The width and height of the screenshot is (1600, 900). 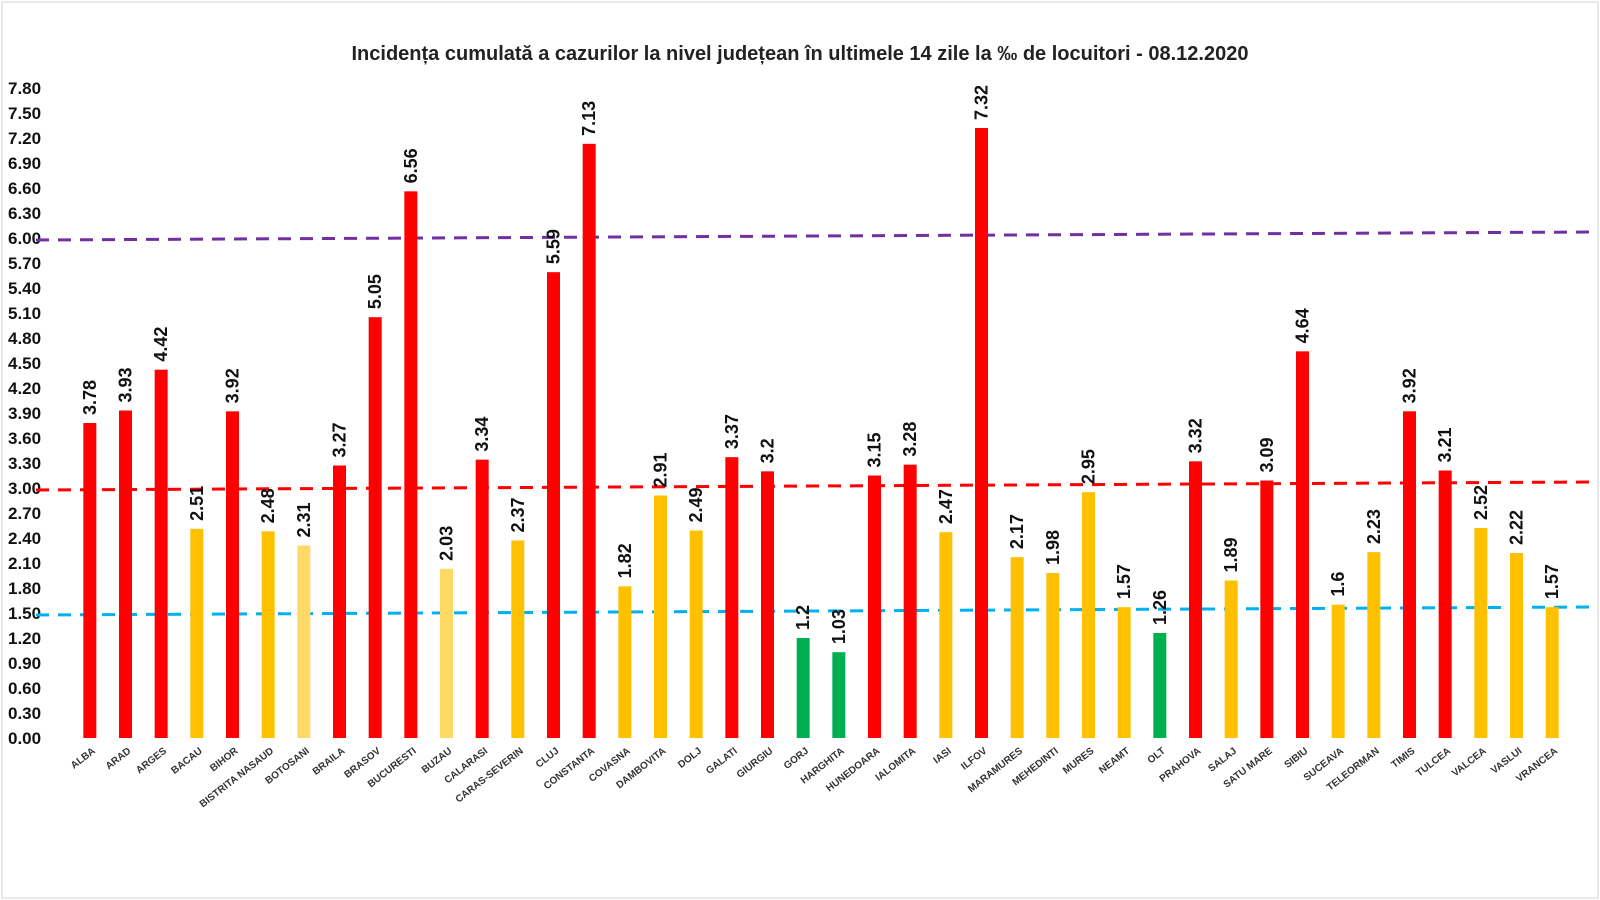 I want to click on x-tick-label: IASI, so click(x=943, y=756).